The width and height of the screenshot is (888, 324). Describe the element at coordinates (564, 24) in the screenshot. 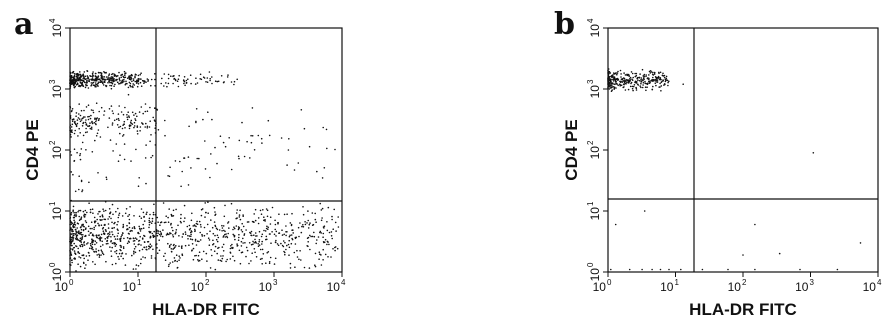

I see `panel-letter-b: b` at that location.